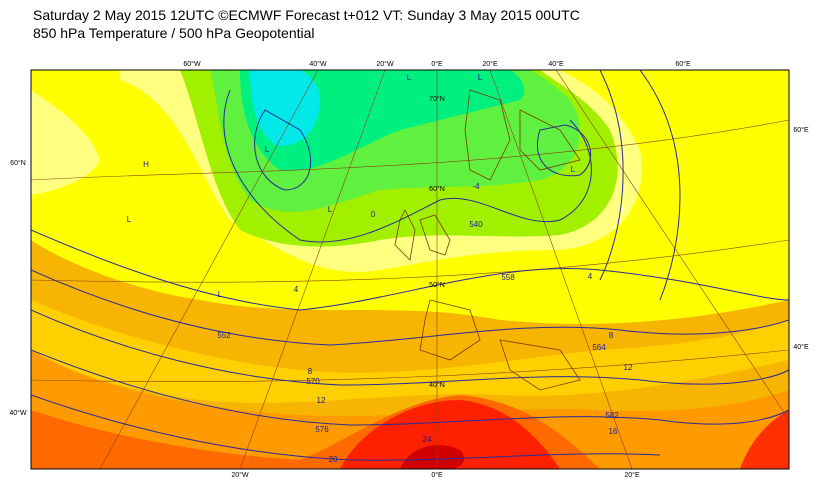 This screenshot has width=819, height=487. I want to click on contour-label: -4, so click(476, 186).